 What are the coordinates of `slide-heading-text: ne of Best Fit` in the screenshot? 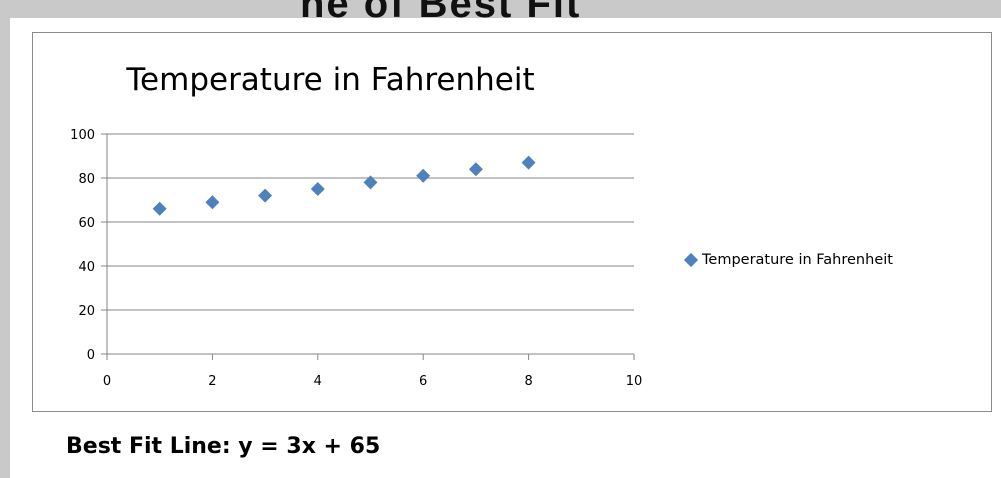 It's located at (441, 11).